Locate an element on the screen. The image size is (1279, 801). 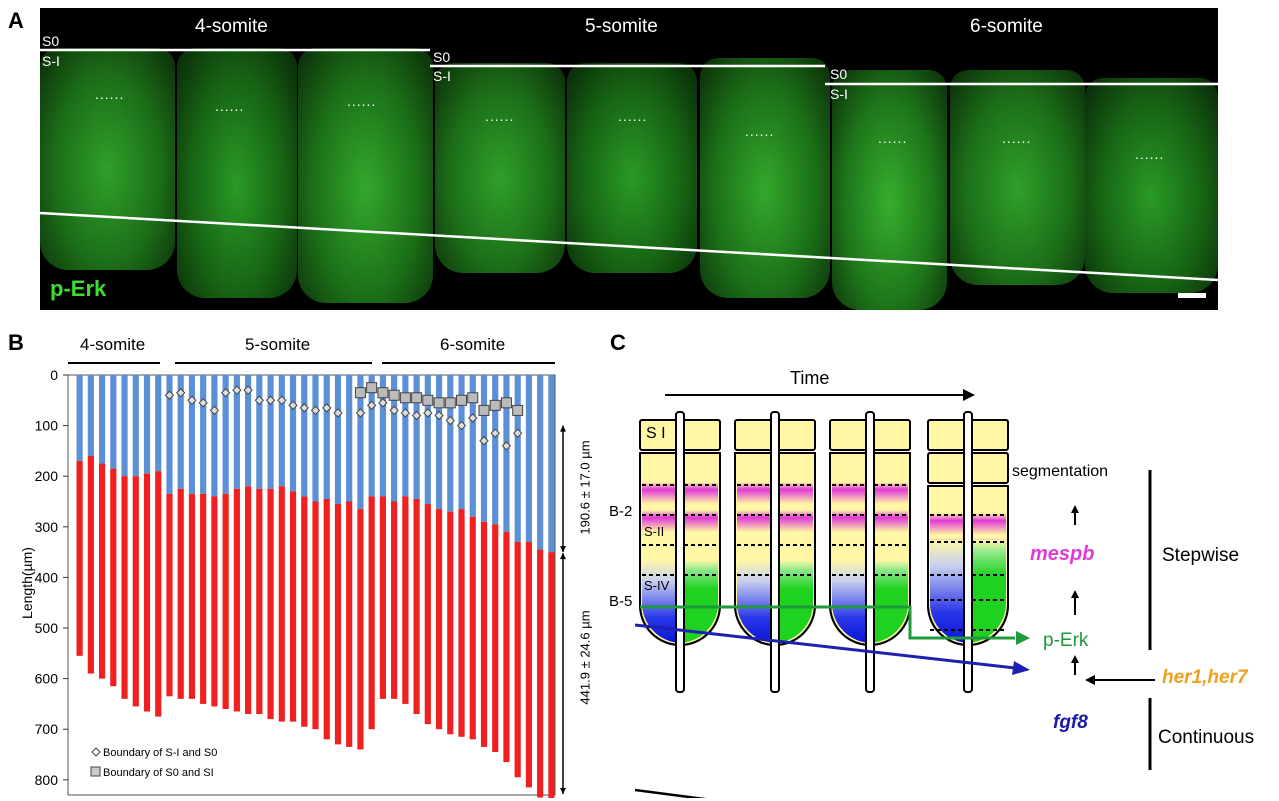
si-label: S-I is located at coordinates (51, 61).